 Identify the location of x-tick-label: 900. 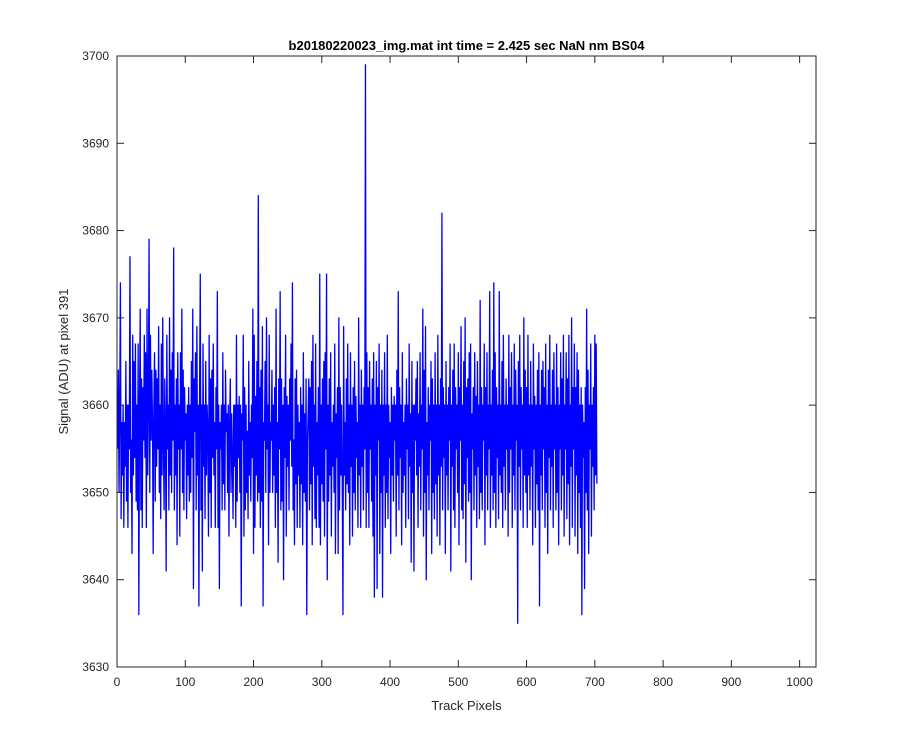
(731, 682).